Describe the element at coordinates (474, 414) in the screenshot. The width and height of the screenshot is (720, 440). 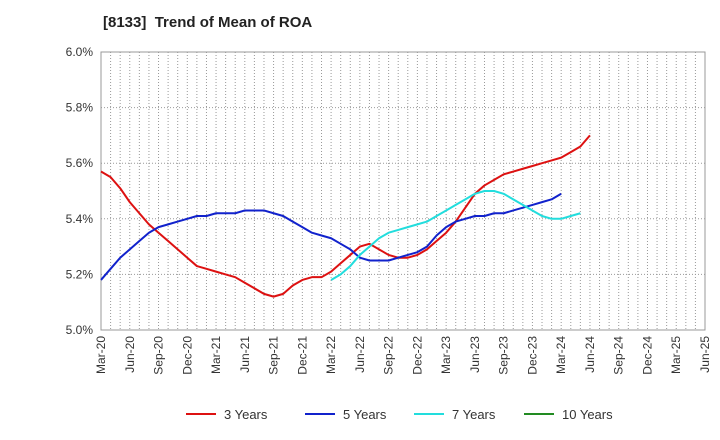
I see `legend-label: 7 Years` at that location.